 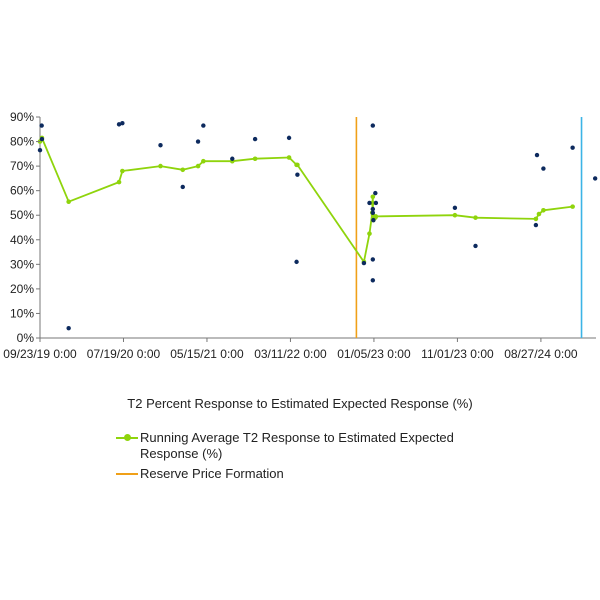 What do you see at coordinates (541, 354) in the screenshot?
I see `x-tick-label: 08/27/24 0:00` at bounding box center [541, 354].